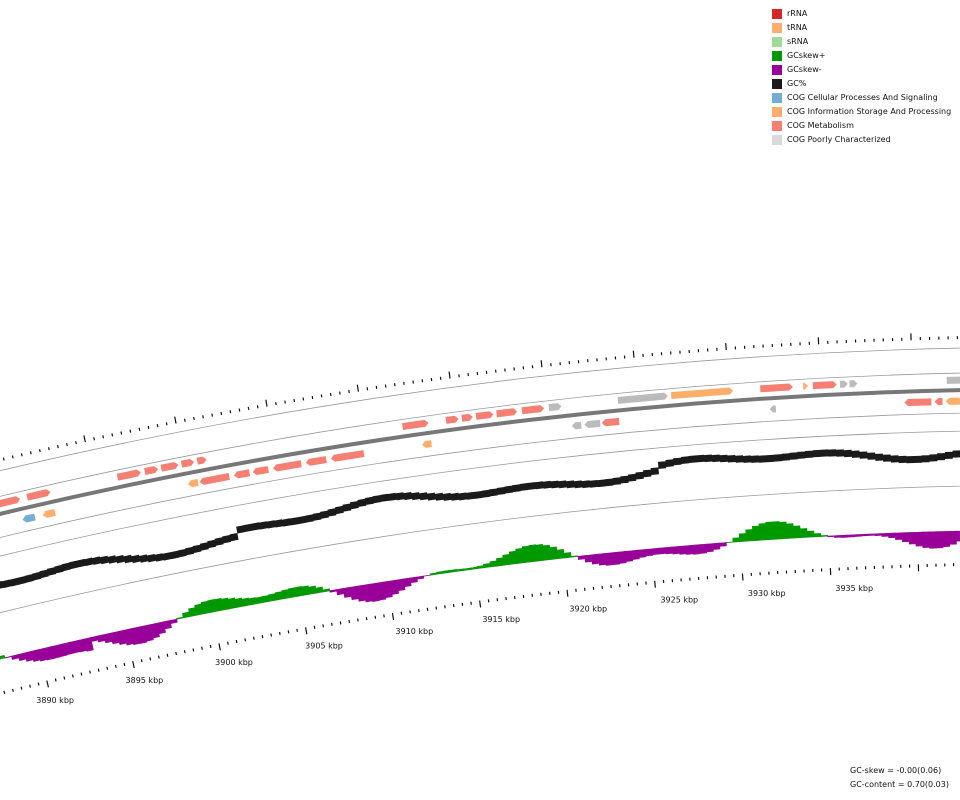 This screenshot has height=800, width=960. What do you see at coordinates (899, 784) in the screenshot?
I see `gc-content-stat: GC-content = 0.70(0.03)` at bounding box center [899, 784].